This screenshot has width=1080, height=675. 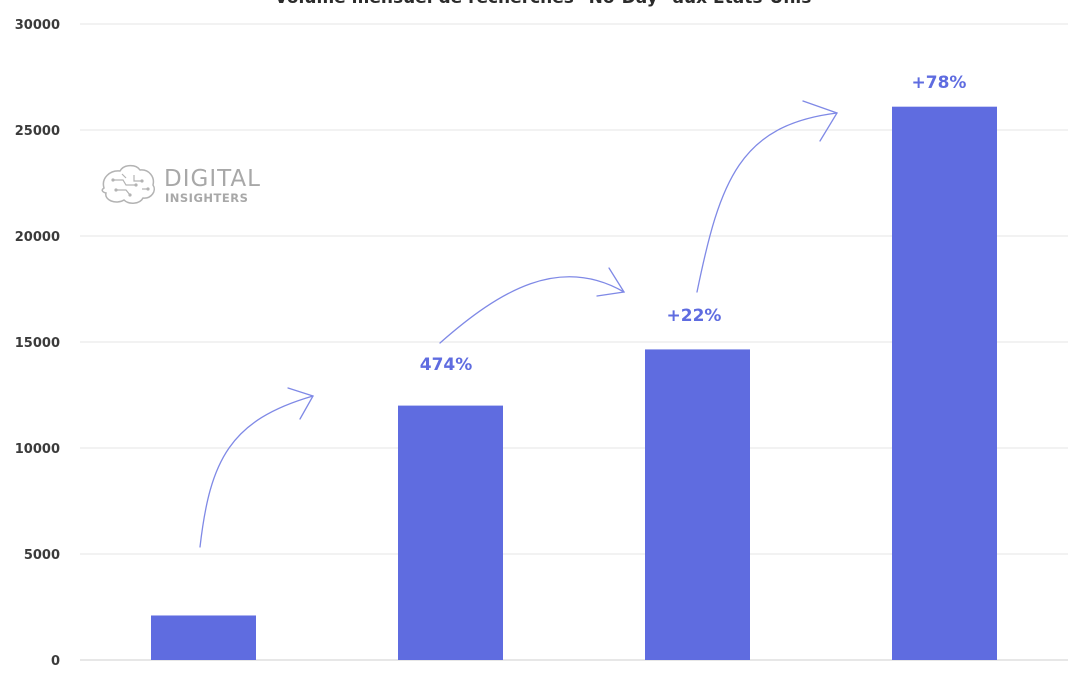 I want to click on logo: DIGITAL INSIGHTERS, so click(x=181, y=184).